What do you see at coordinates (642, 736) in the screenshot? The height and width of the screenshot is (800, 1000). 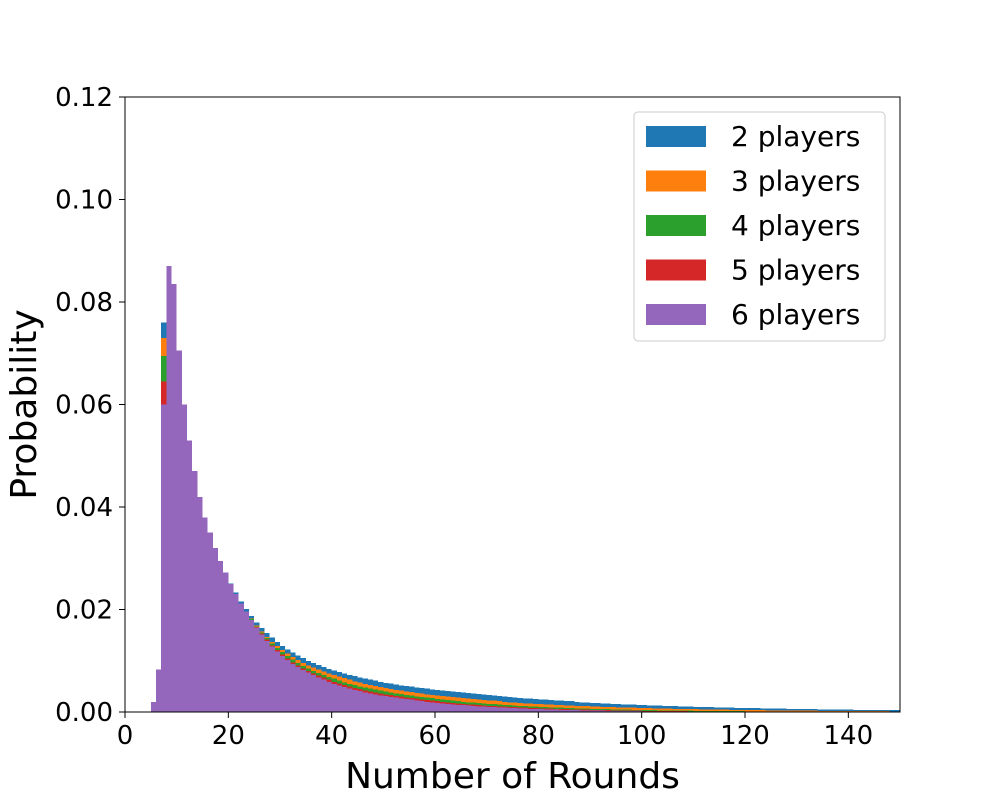 I see `x-tick-label: 100` at bounding box center [642, 736].